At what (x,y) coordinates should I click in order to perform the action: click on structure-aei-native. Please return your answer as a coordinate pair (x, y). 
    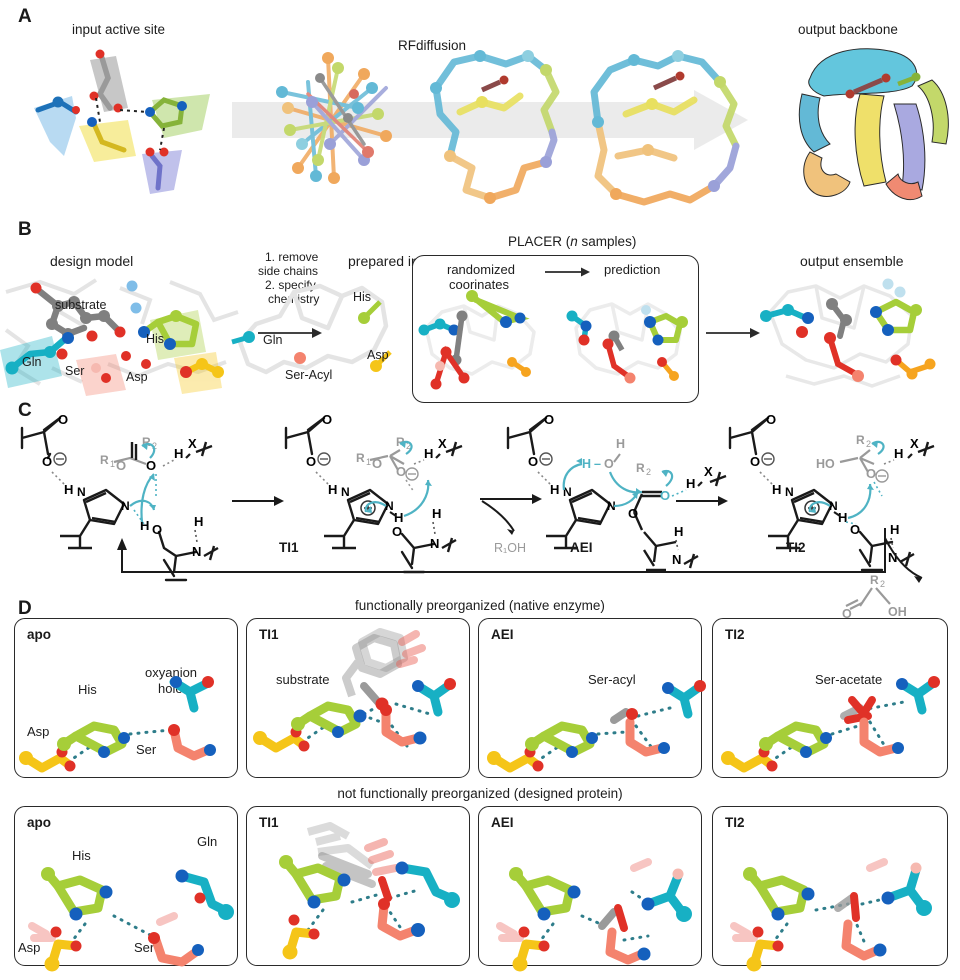
    Looking at the image, I should click on (596, 726).